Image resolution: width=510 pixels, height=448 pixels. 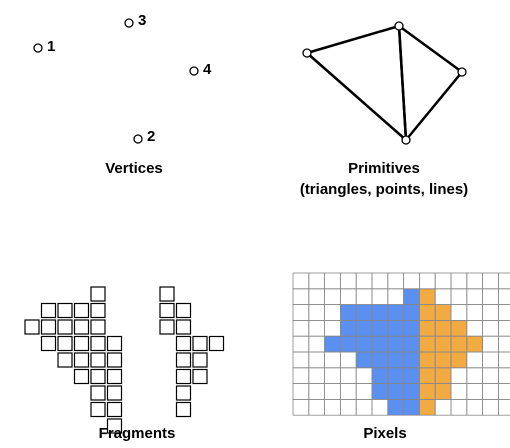 I want to click on triangle-right, so click(x=430, y=83).